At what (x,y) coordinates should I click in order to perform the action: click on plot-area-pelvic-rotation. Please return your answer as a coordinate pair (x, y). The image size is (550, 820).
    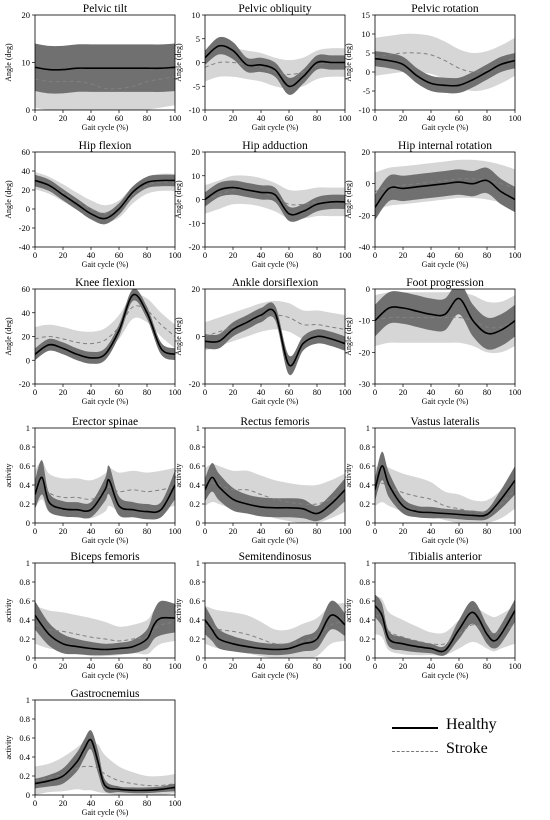
    Looking at the image, I should click on (445, 63).